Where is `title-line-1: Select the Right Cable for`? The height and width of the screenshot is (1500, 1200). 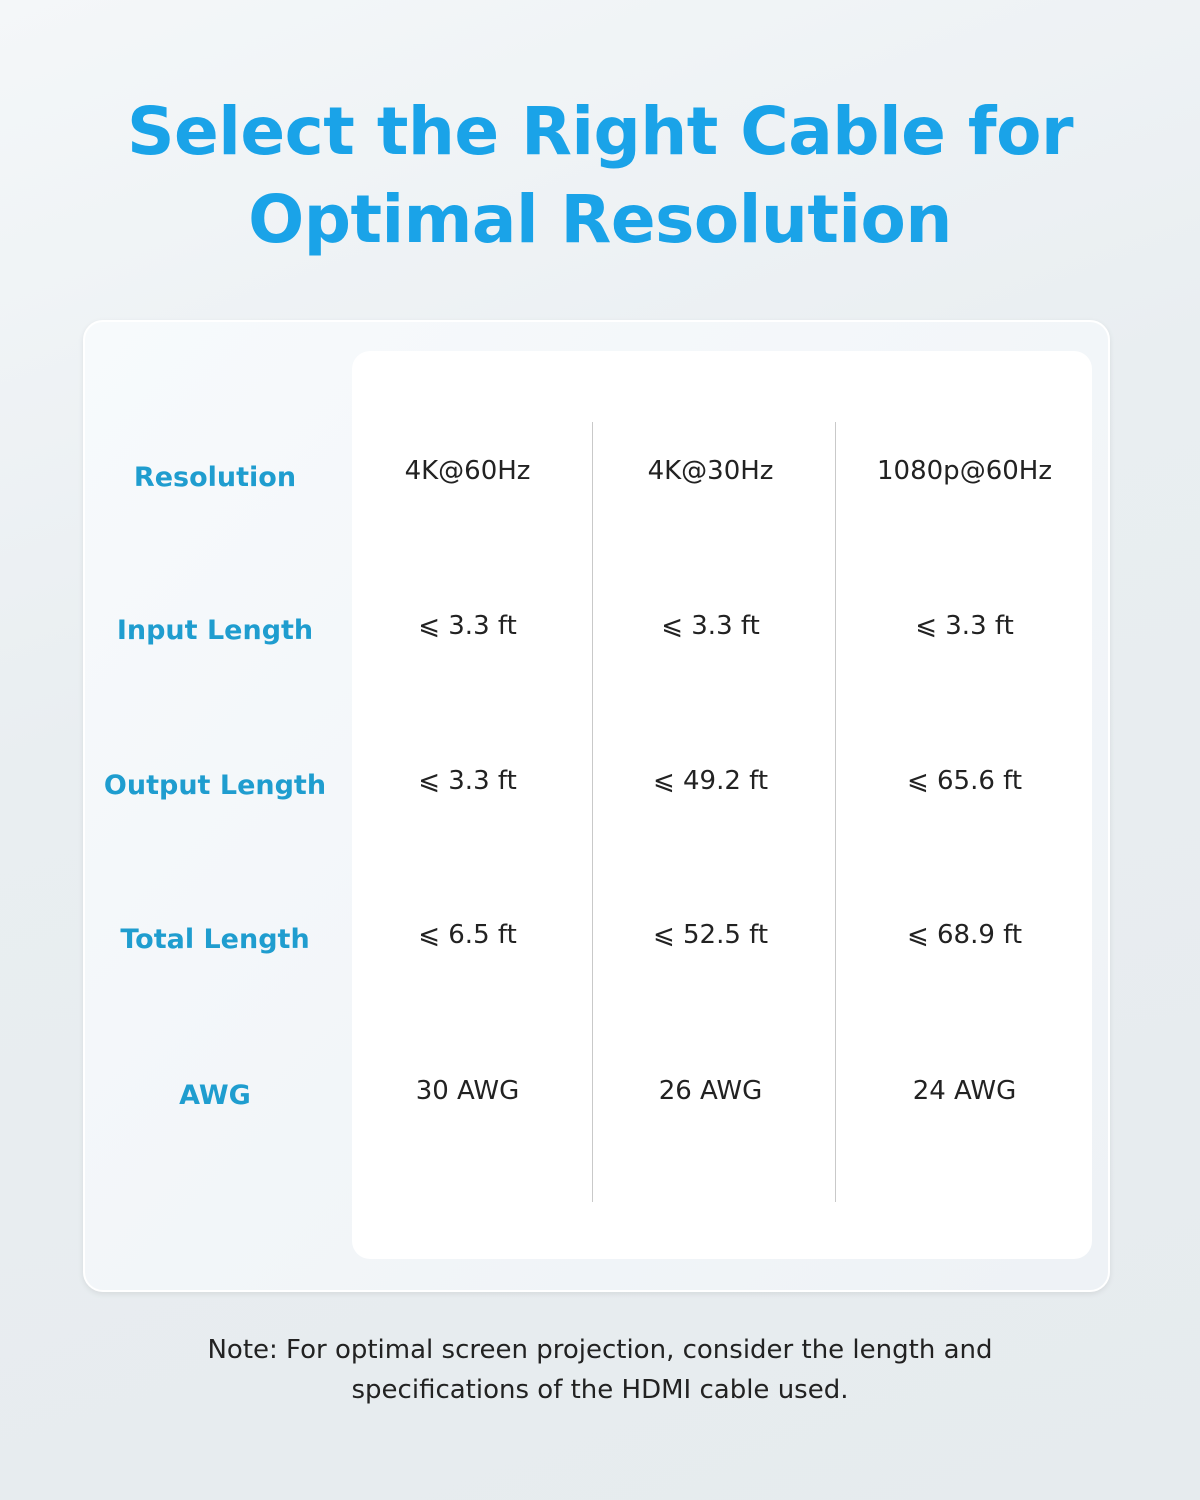
title-line-1: Select the Right Cable for is located at coordinates (600, 131).